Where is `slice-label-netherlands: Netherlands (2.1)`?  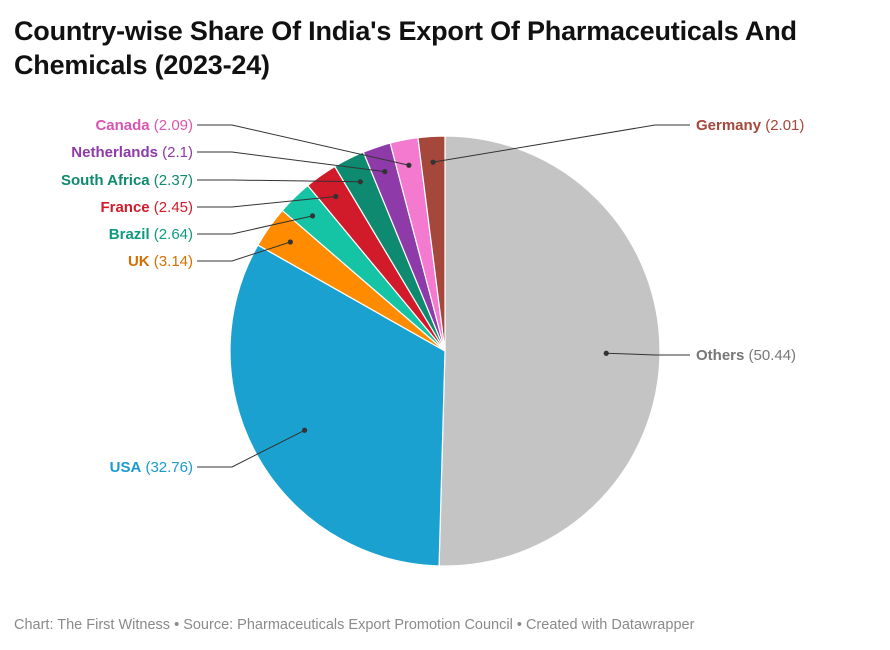 slice-label-netherlands: Netherlands (2.1) is located at coordinates (132, 152).